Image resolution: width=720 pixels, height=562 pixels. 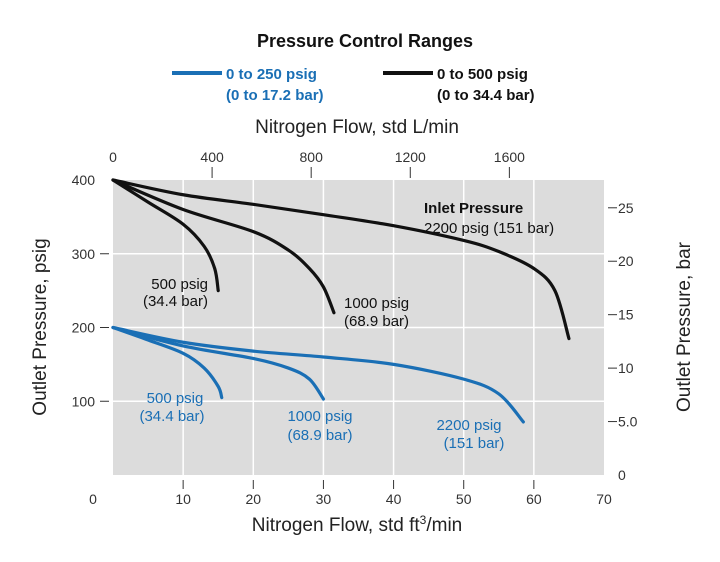 What do you see at coordinates (444, 525) in the screenshot?
I see `x-axis-label-tail: /min` at bounding box center [444, 525].